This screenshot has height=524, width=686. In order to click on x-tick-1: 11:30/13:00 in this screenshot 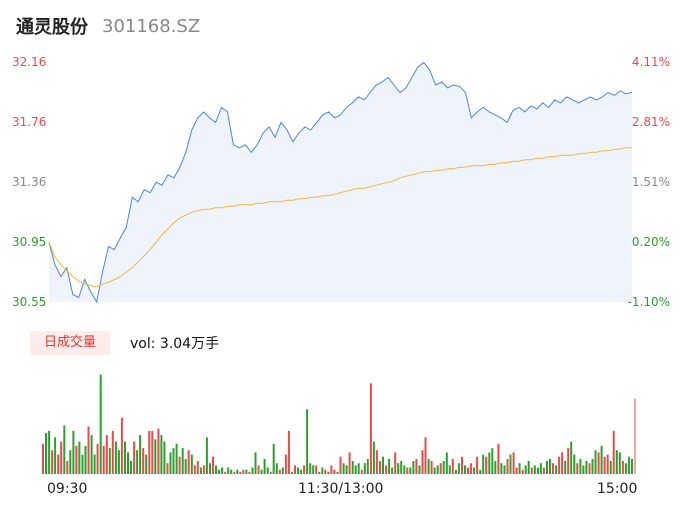, I will do `click(341, 489)`.